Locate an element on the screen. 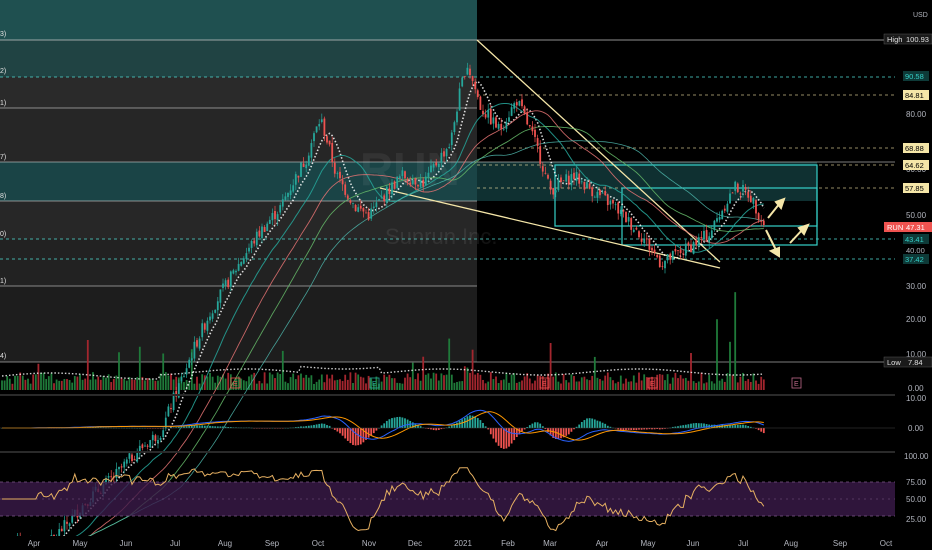 This screenshot has width=932, height=550. price-tick-4: 20.00 is located at coordinates (916, 319).